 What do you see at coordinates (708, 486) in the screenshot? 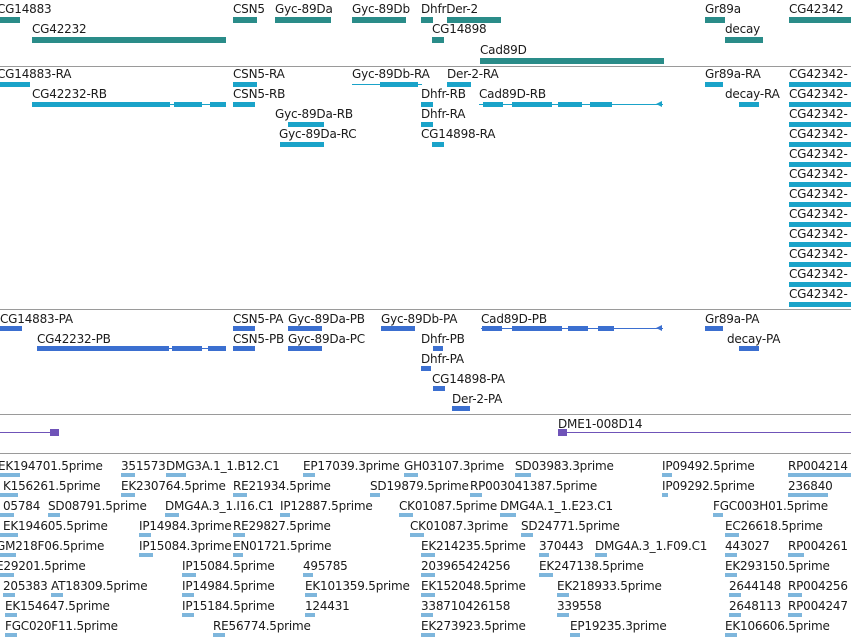
I see `est-label: IP09292.5prime` at bounding box center [708, 486].